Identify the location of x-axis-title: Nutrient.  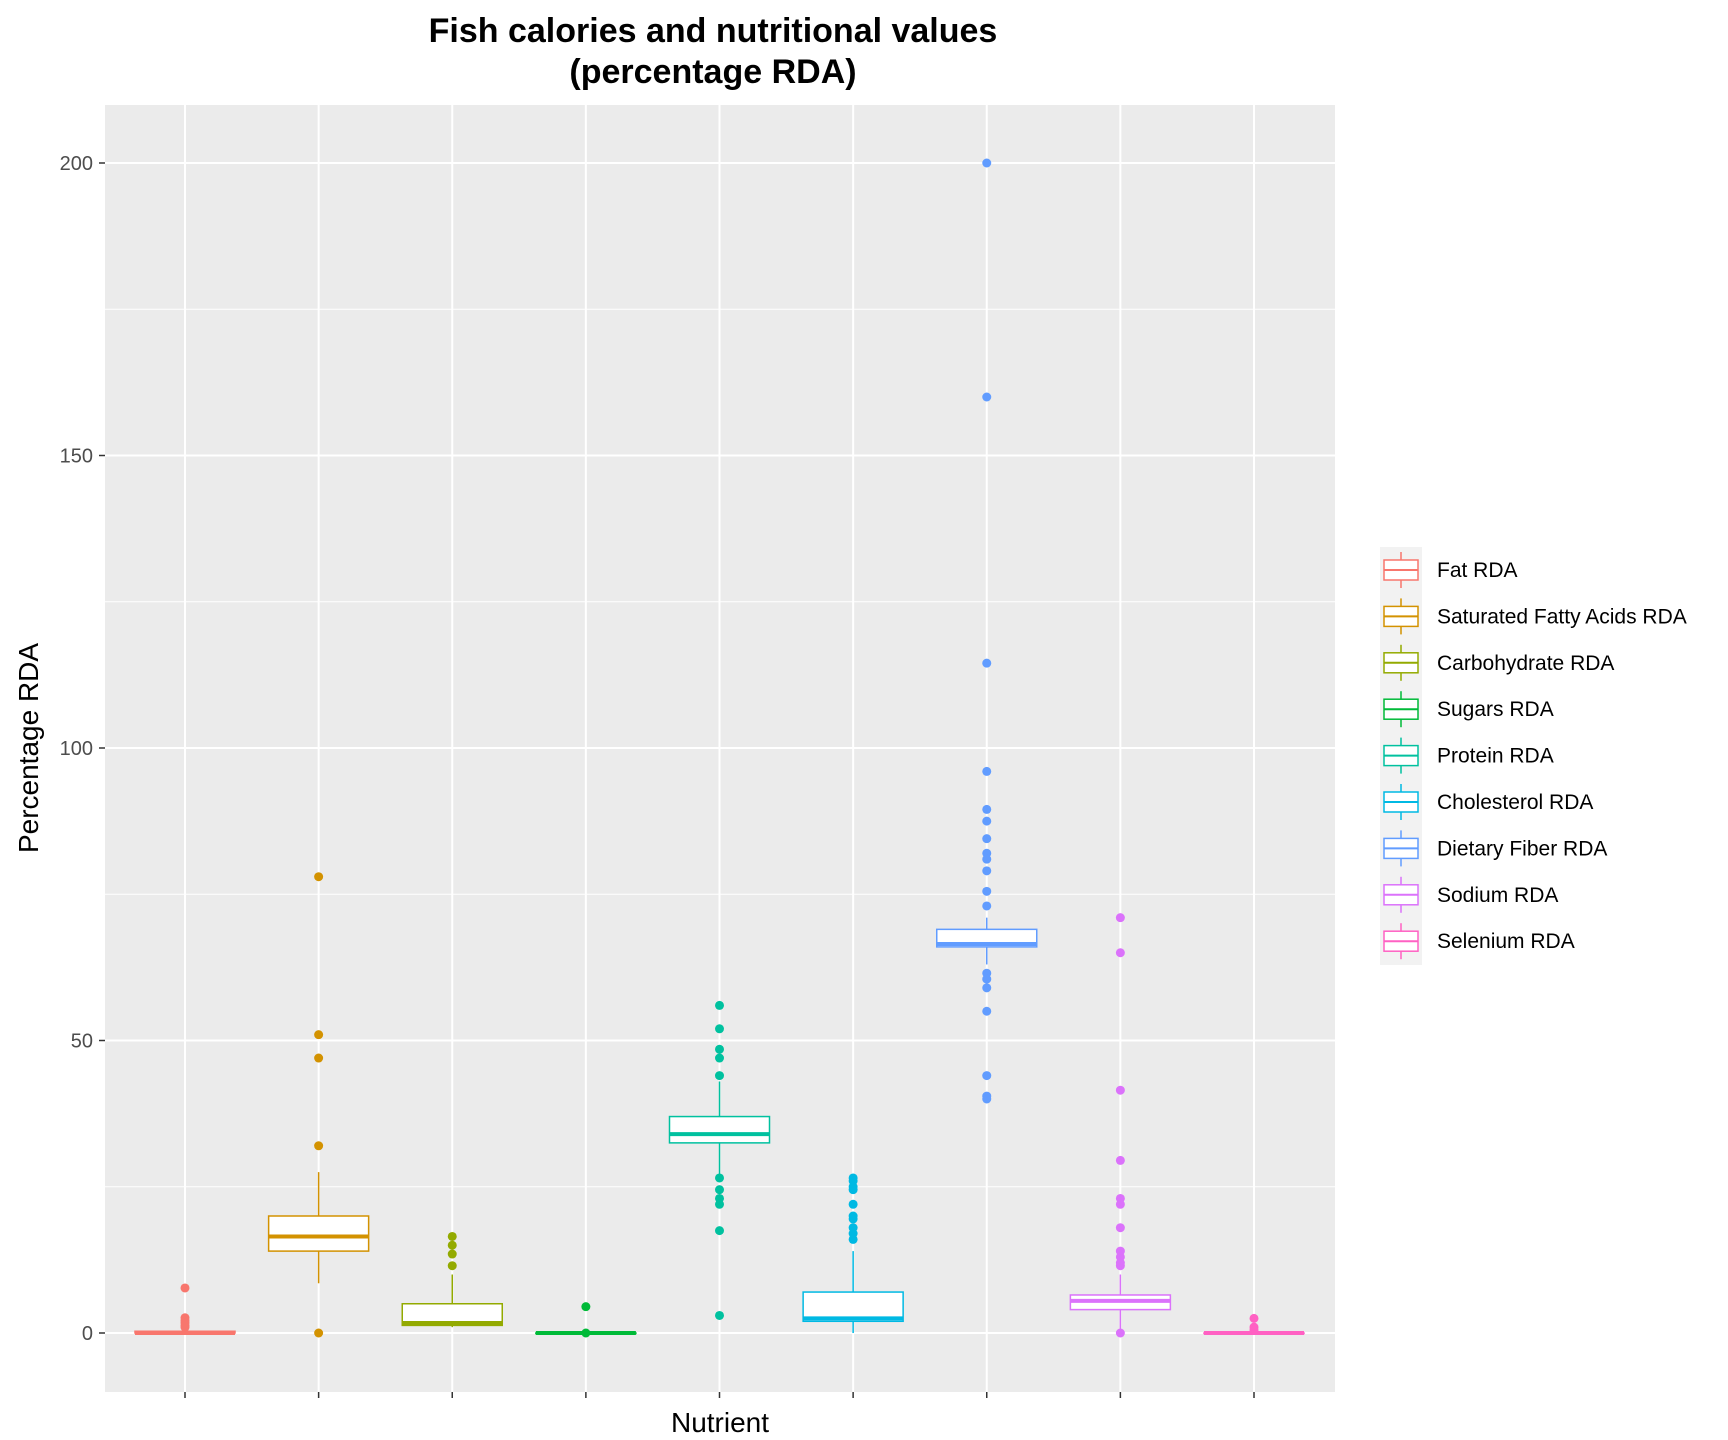
(720, 1422).